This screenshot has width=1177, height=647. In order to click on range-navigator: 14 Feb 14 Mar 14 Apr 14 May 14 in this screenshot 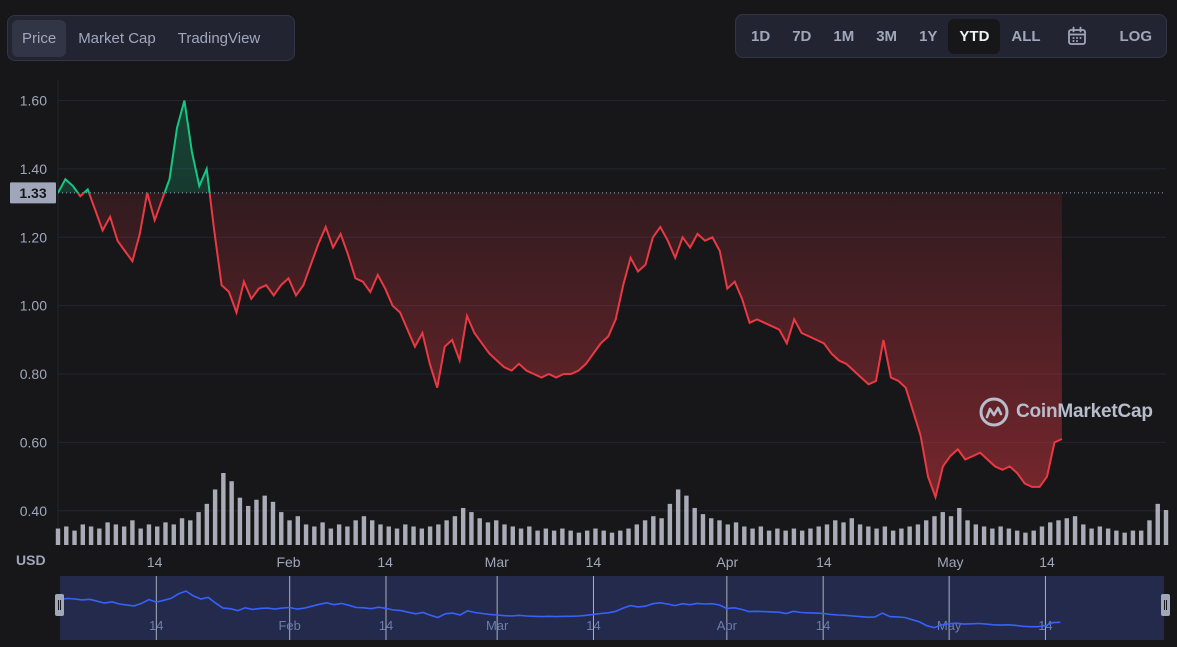, I will do `click(612, 608)`.